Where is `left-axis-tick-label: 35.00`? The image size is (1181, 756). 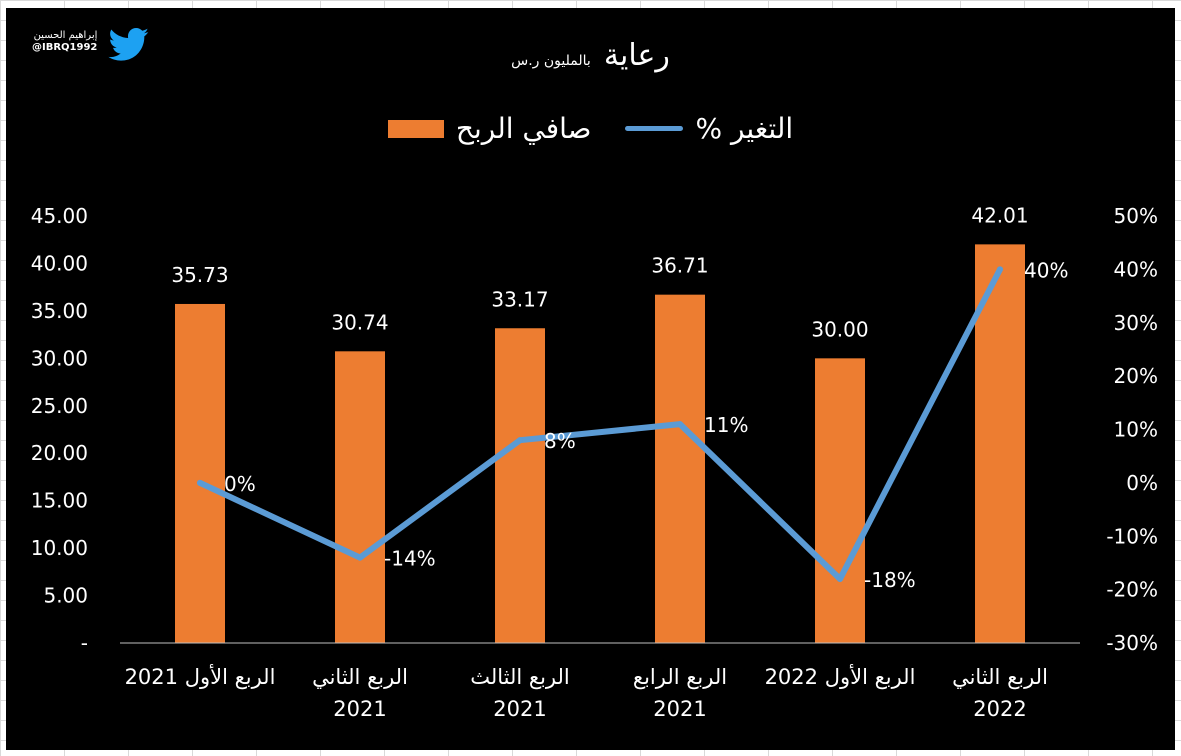 left-axis-tick-label: 35.00 is located at coordinates (59, 311).